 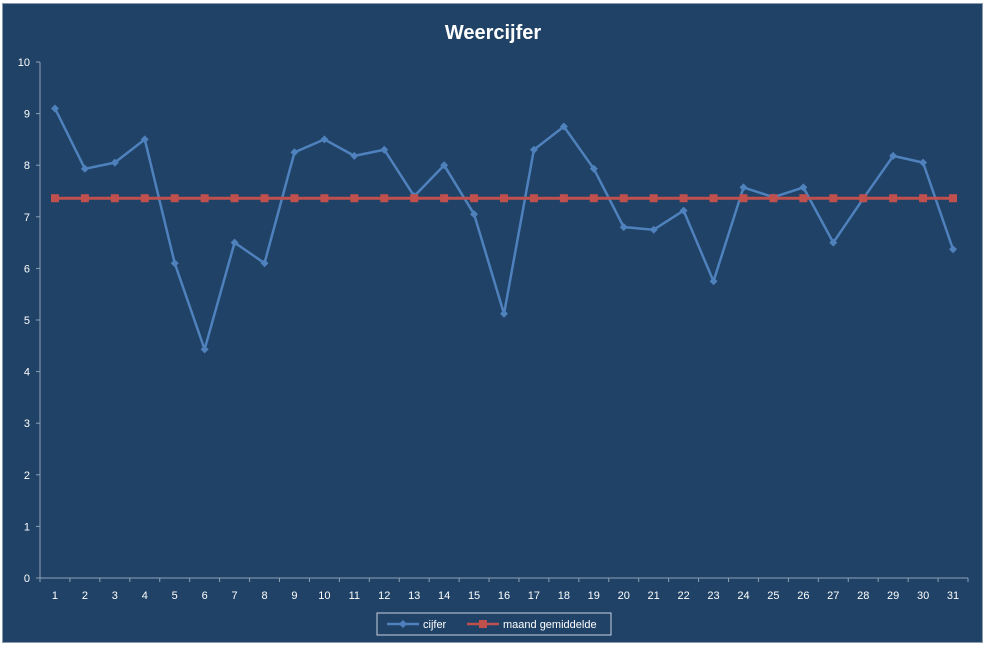 I want to click on y-tick-label: 8, so click(x=27, y=166).